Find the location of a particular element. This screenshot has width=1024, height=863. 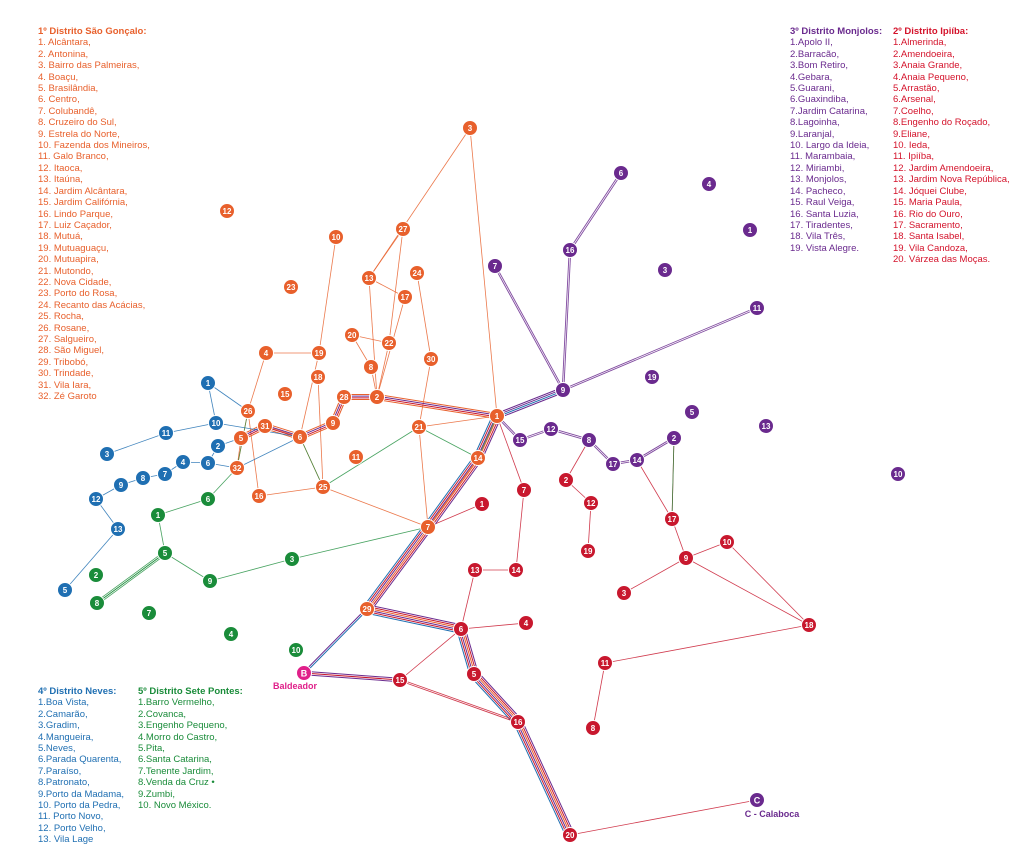

district-node: 11 is located at coordinates (166, 433).